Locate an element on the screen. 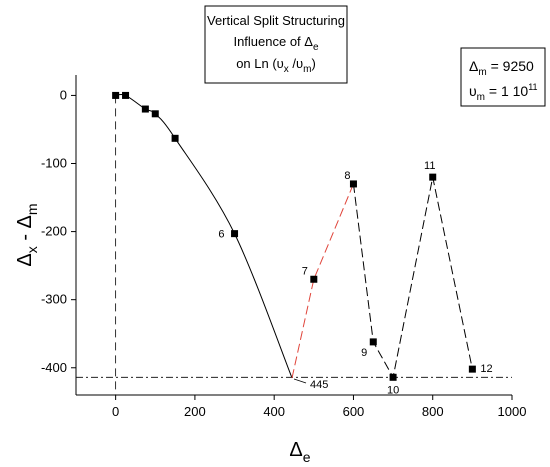 The height and width of the screenshot is (467, 550). x-tick-label: 0 is located at coordinates (115, 411).